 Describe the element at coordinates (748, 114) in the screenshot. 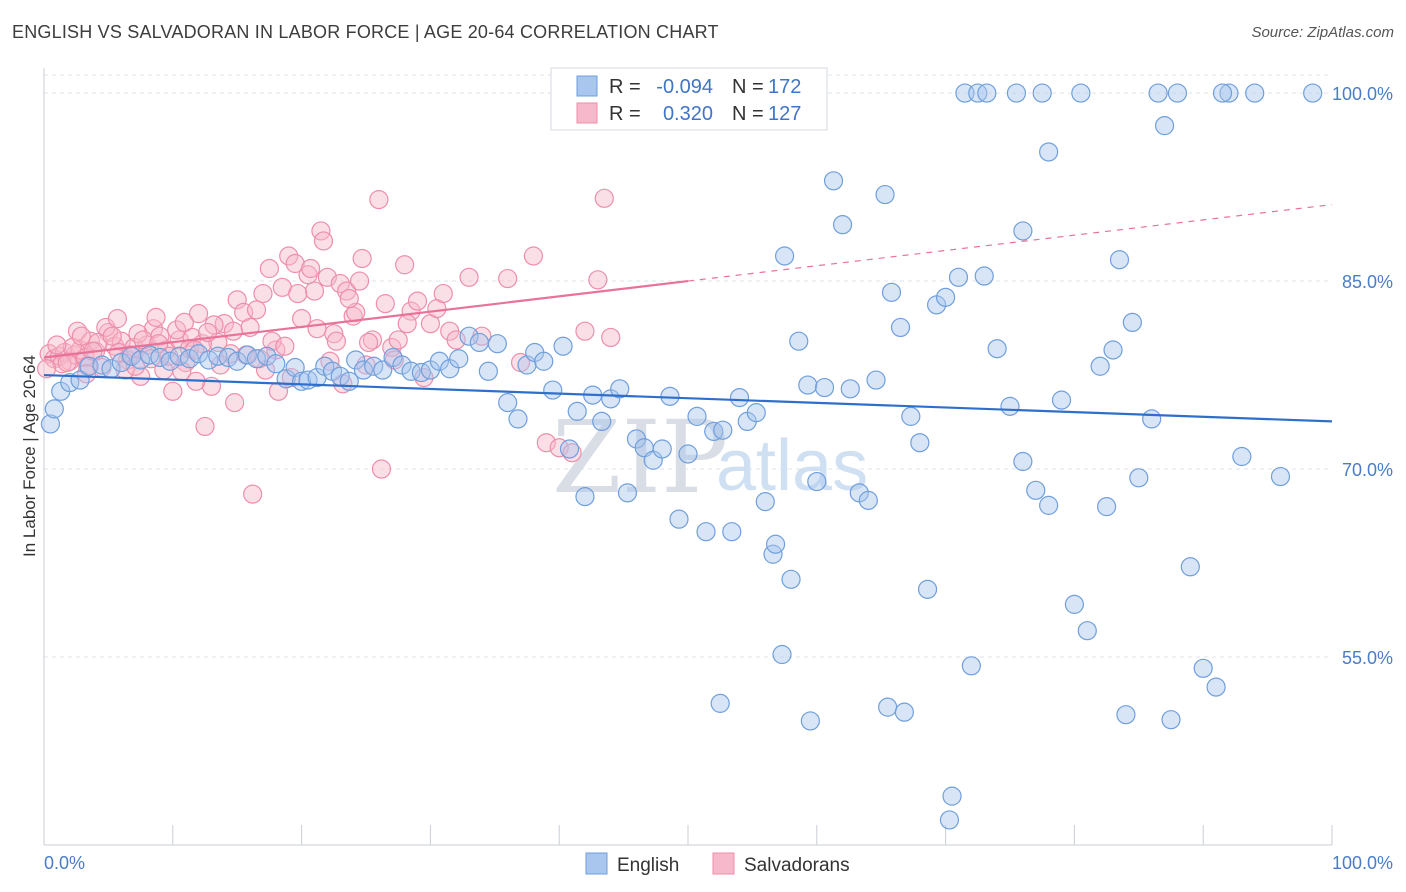

I see `legend-salvadoran-n-label: N =` at that location.